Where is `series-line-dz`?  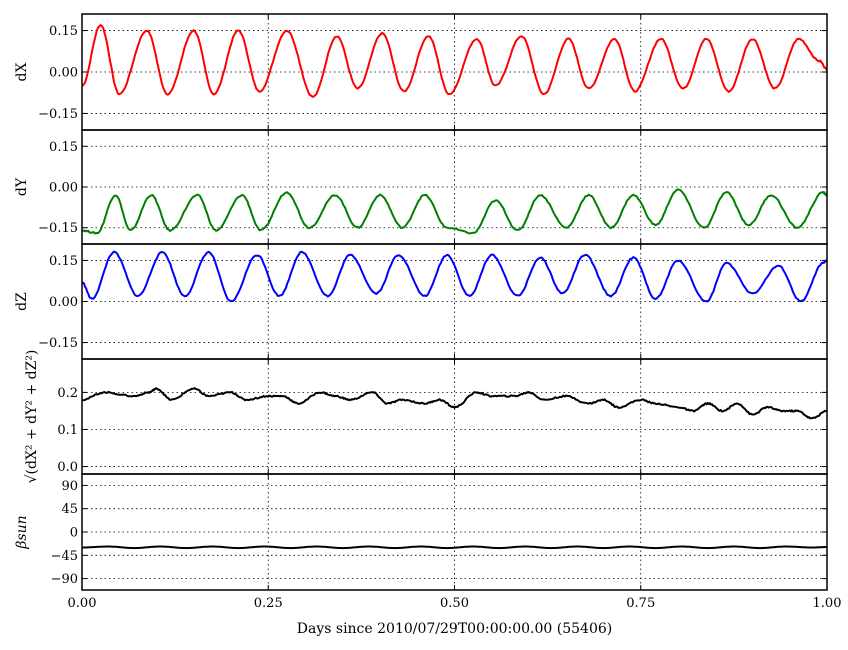
series-line-dz is located at coordinates (454, 276).